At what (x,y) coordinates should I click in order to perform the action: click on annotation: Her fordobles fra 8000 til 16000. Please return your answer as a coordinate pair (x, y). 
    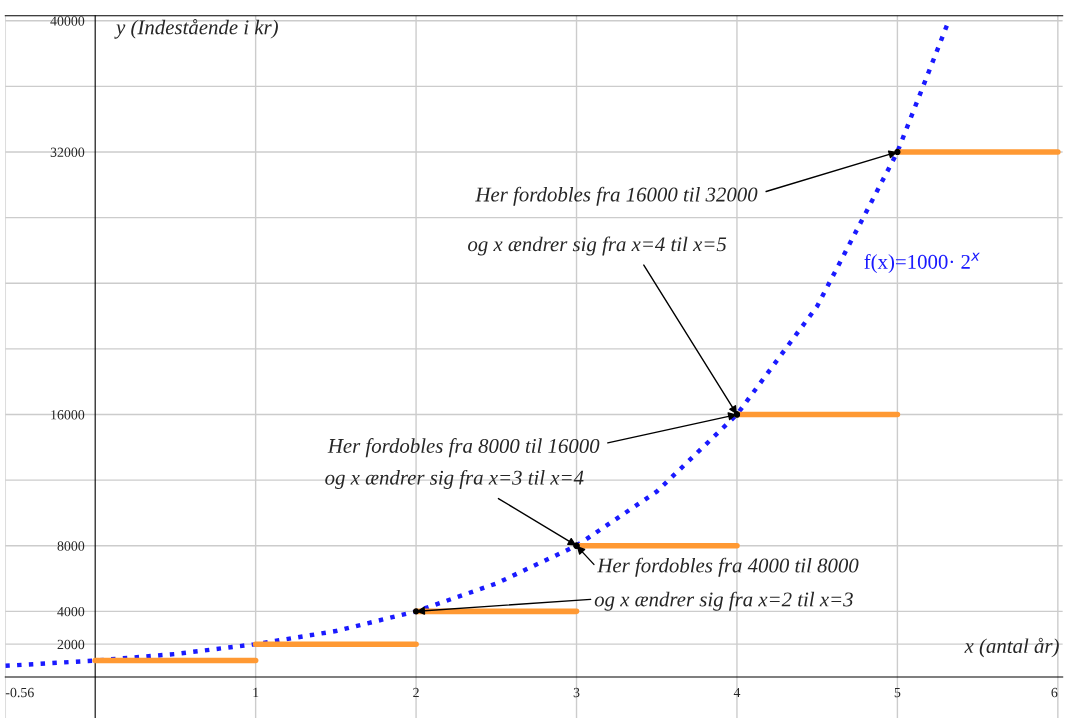
    Looking at the image, I should click on (463, 448).